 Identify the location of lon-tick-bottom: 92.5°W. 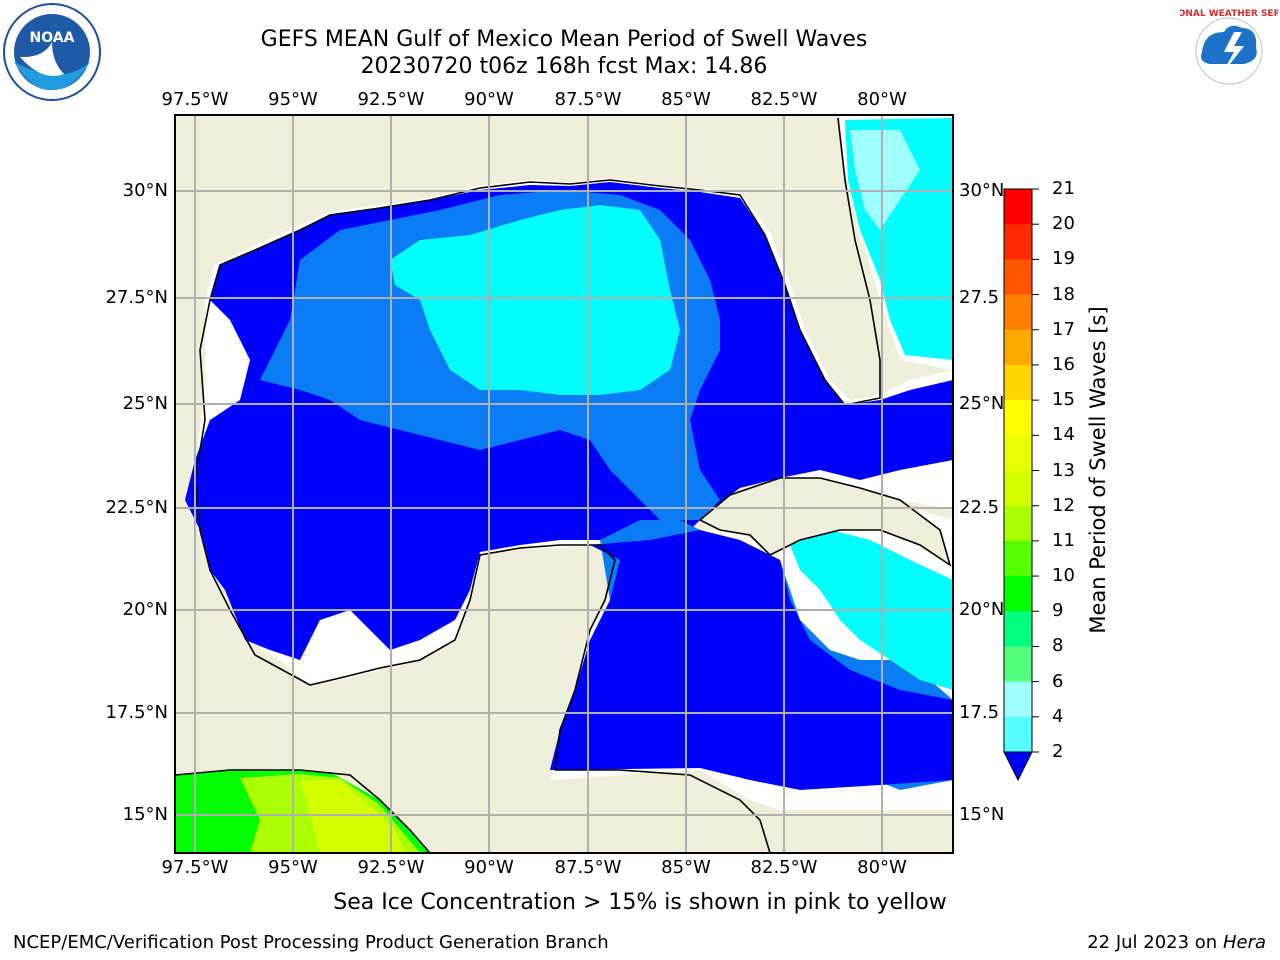
(391, 867).